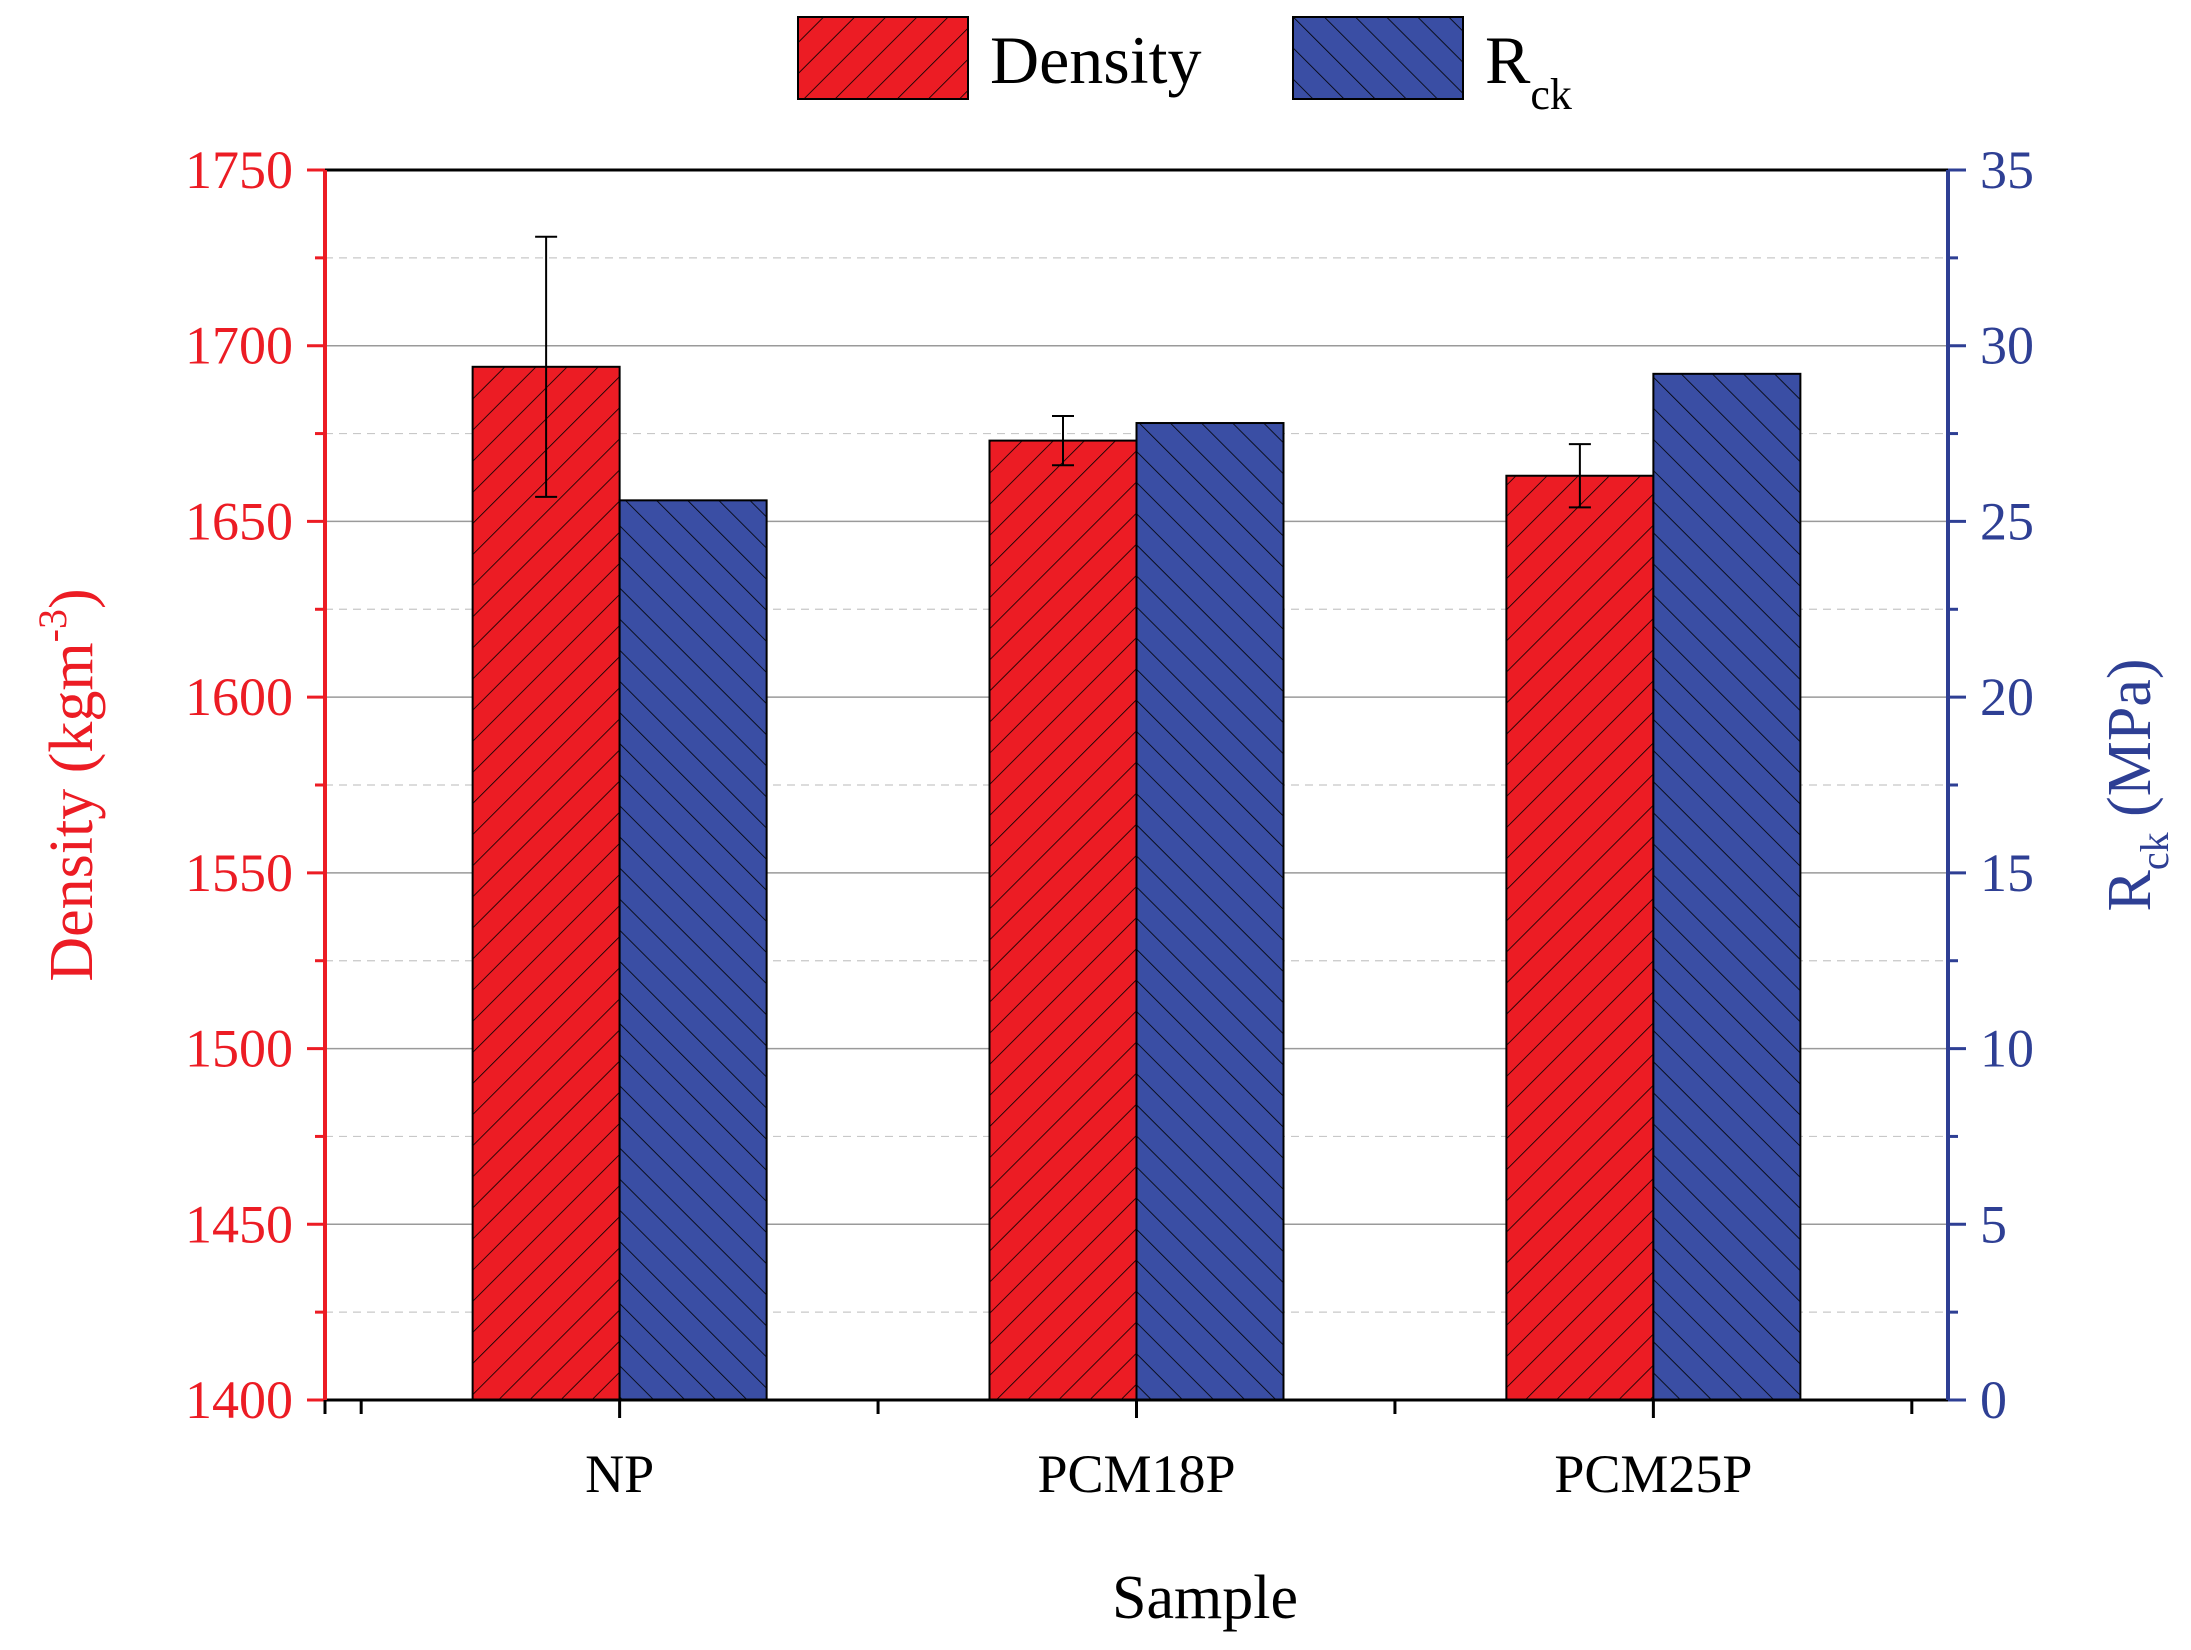 Image resolution: width=2191 pixels, height=1650 pixels. Describe the element at coordinates (1063, 372) in the screenshot. I see `error-bars` at that location.